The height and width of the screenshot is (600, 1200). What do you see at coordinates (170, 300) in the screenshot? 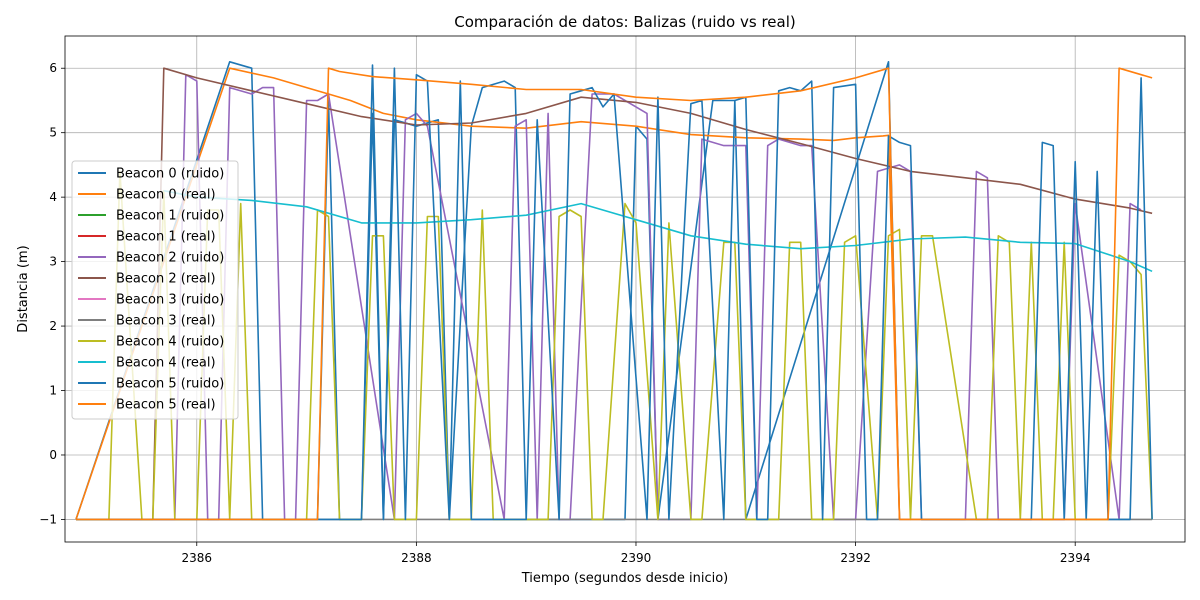
I see `legend-label-6: Beacon 3 (ruido)` at bounding box center [170, 300].